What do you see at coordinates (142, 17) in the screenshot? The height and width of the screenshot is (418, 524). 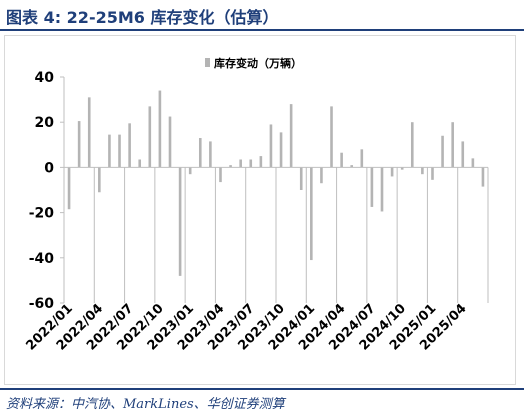 I see `figure-title: 图表 4: 22-25M6 库存变化（估算）` at bounding box center [142, 17].